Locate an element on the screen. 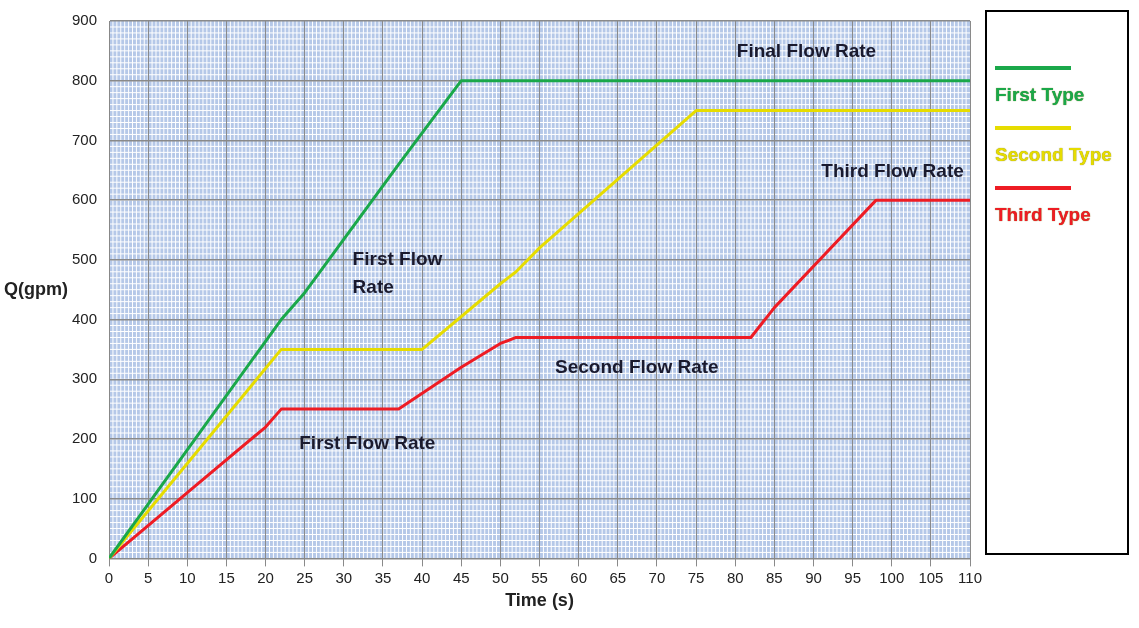 The image size is (1139, 628). x-tick-label: 85 is located at coordinates (774, 577).